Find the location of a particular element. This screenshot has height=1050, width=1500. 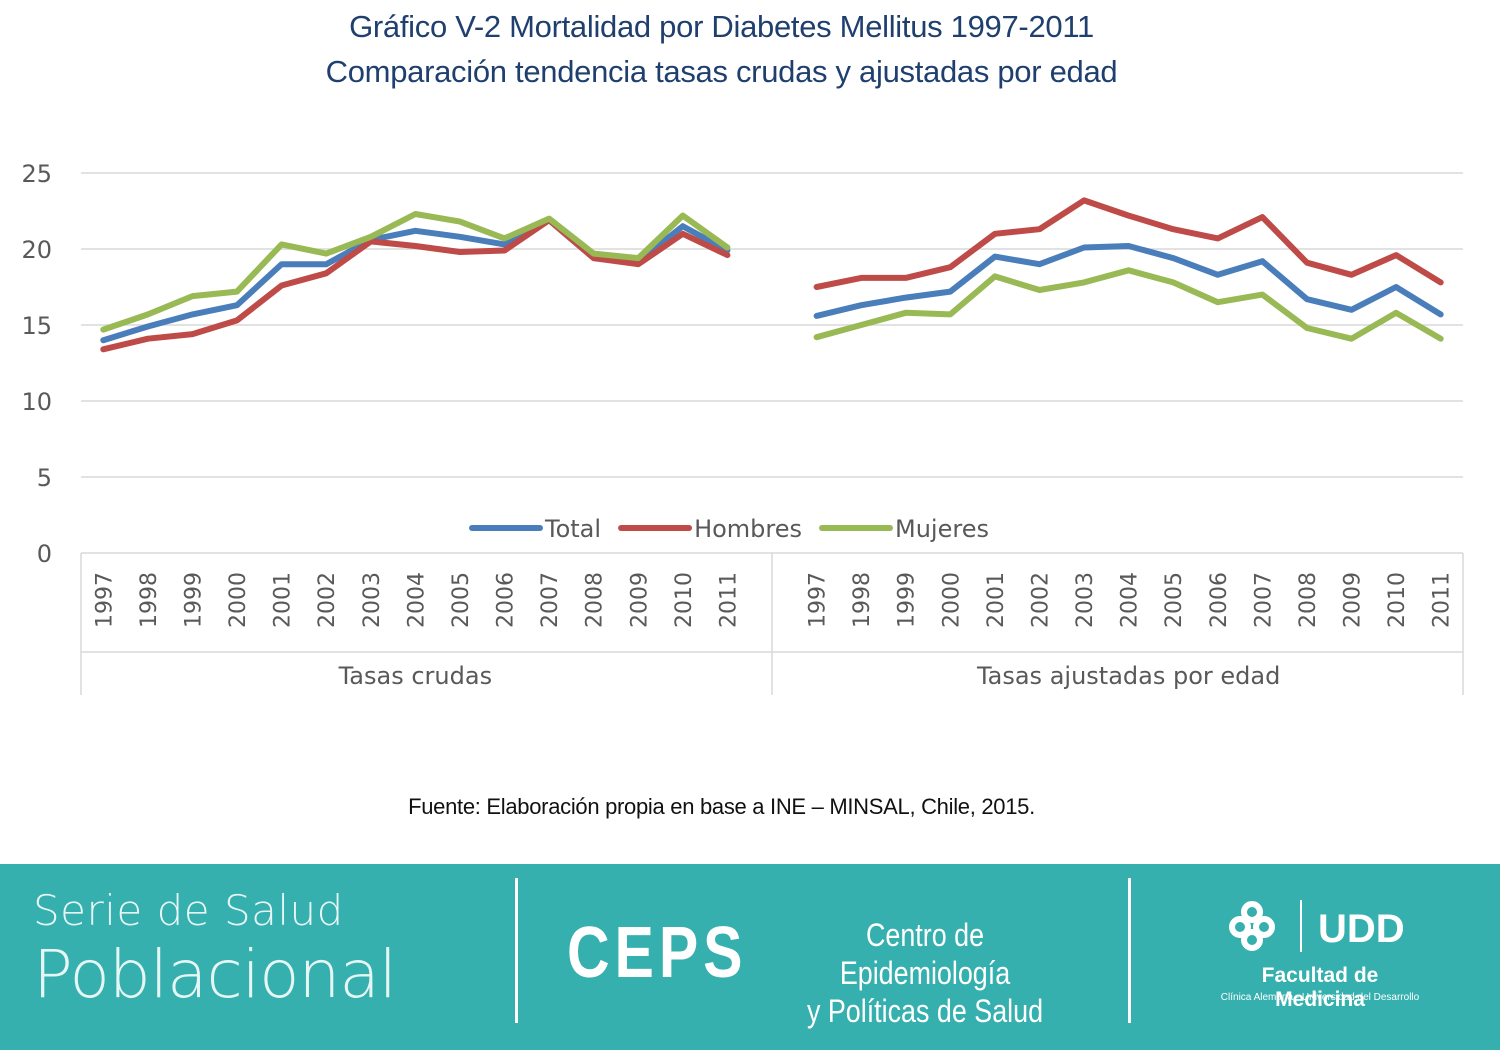

y-tick-label: 0 is located at coordinates (44, 554).